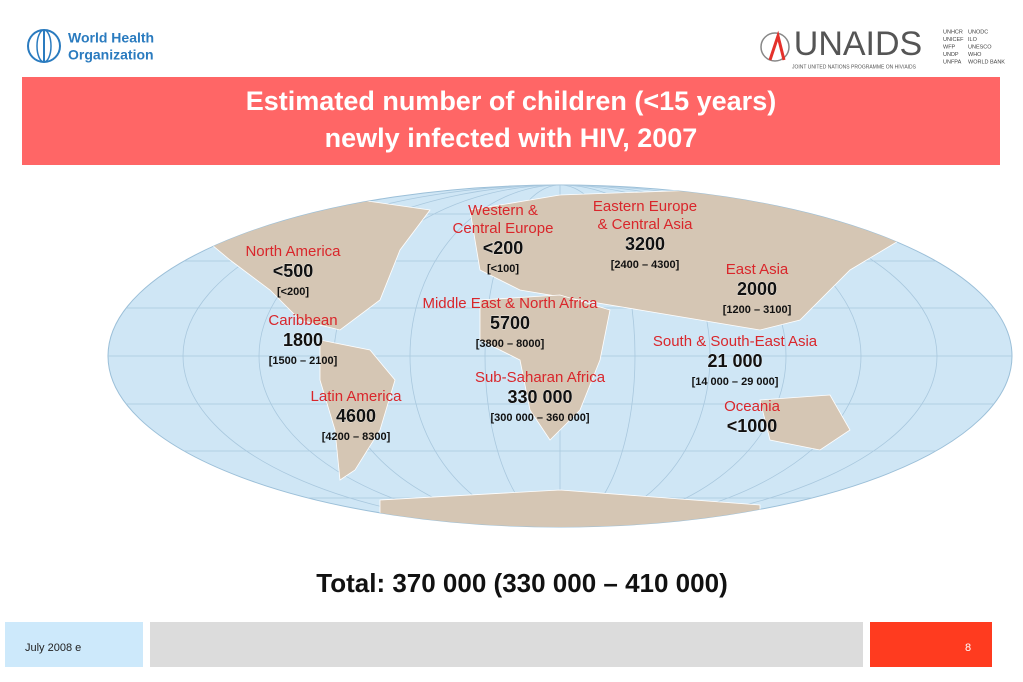 The width and height of the screenshot is (1023, 682). What do you see at coordinates (539, 418) in the screenshot?
I see `region-range: [300 000 – 360 000]` at bounding box center [539, 418].